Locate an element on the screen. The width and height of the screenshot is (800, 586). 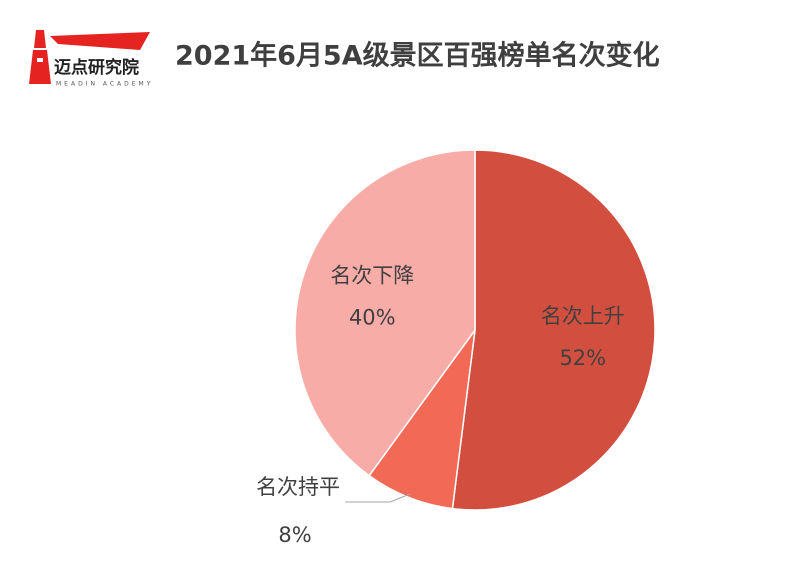
logo-banner is located at coordinates (100, 41).